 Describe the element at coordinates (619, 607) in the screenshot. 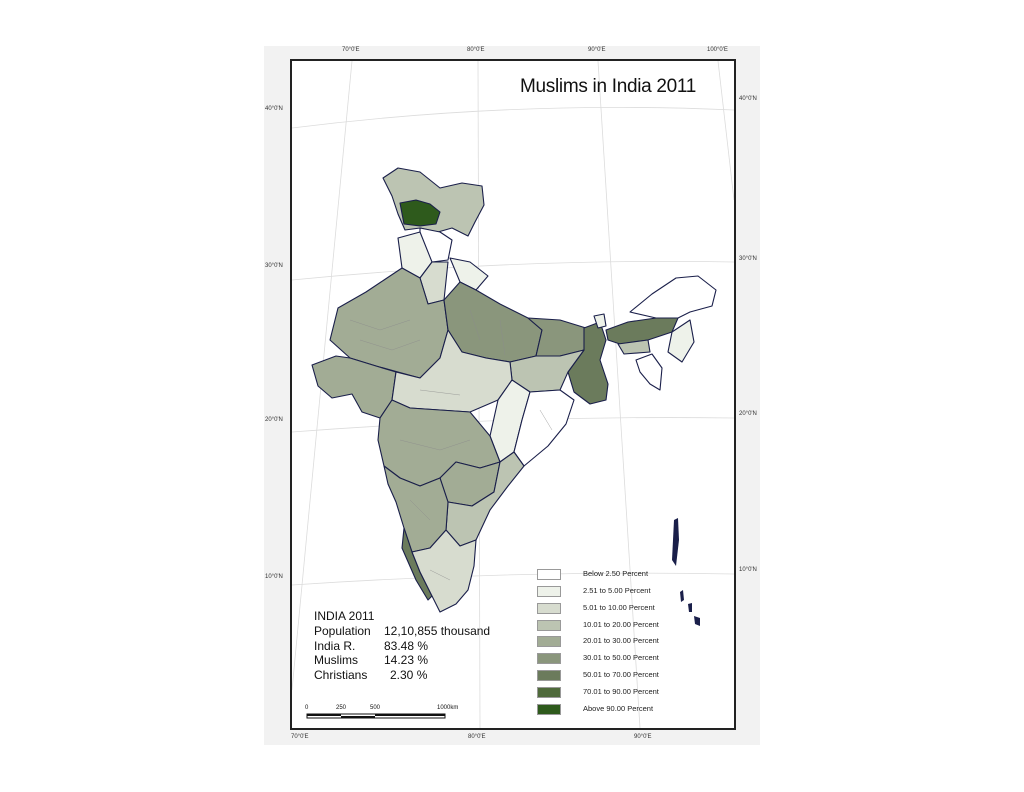

I see `legend-label: 5.01 to 10.00 Percent` at that location.